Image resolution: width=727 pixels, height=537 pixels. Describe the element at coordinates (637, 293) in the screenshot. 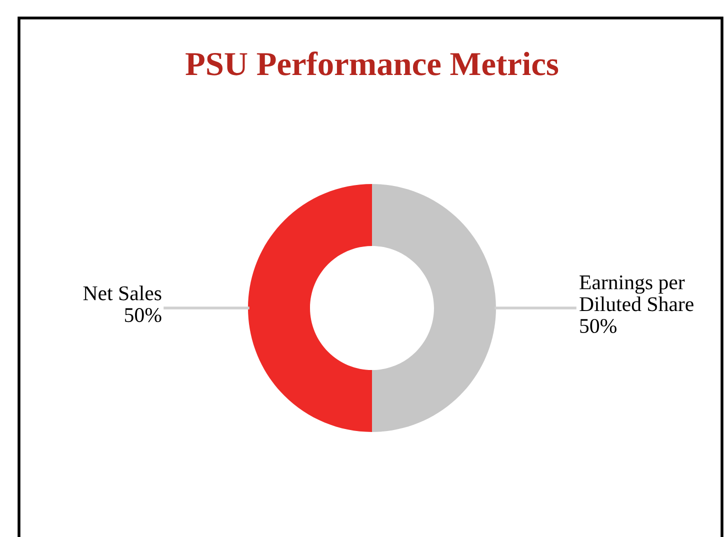

I see `slice-label: Earnings per Diluted Share` at that location.